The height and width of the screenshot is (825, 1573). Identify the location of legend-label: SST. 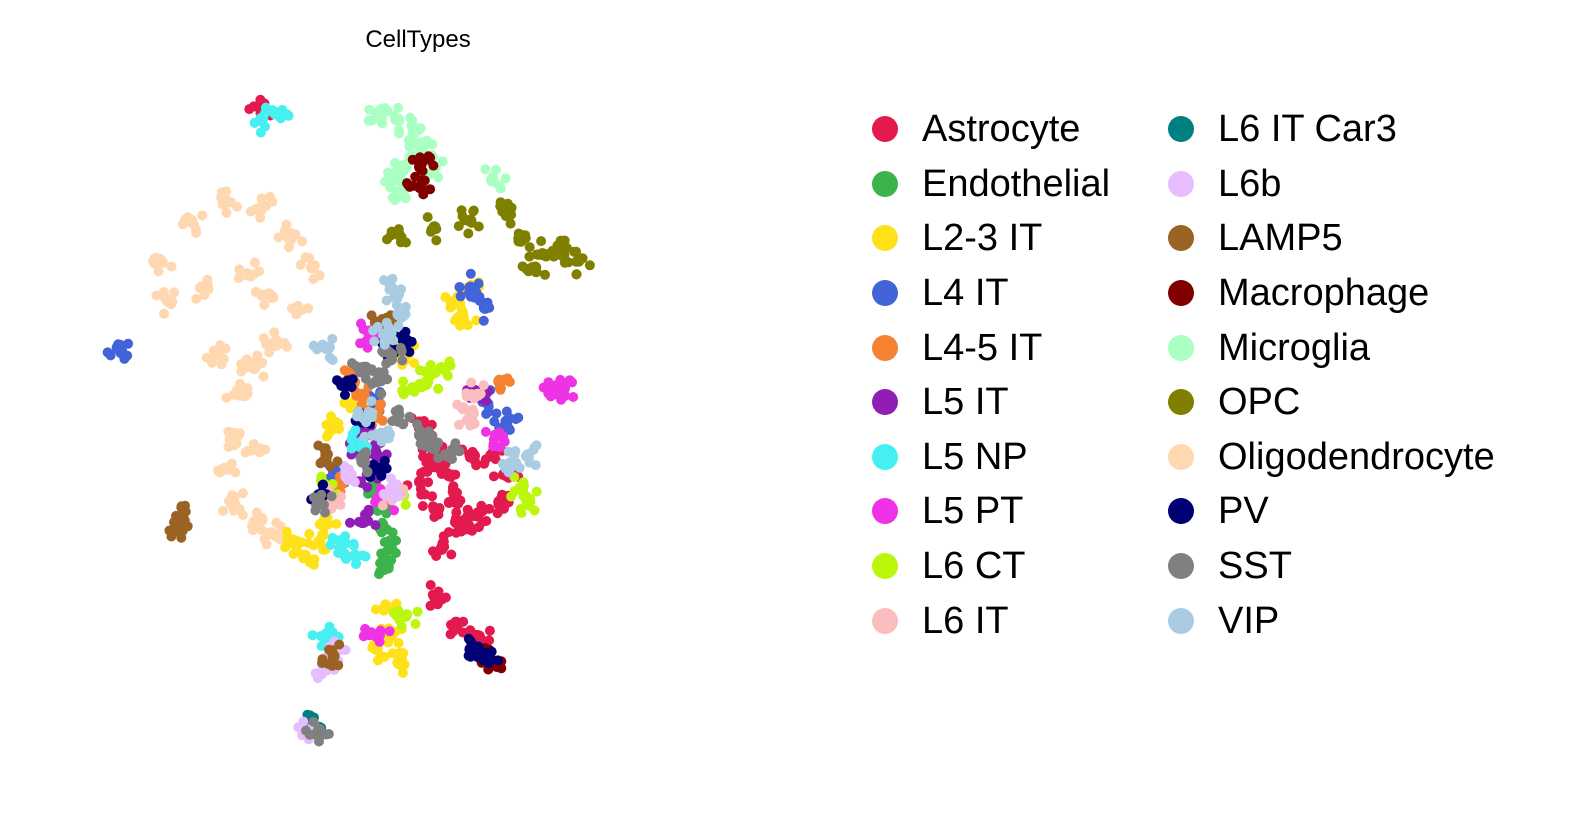
(1255, 566).